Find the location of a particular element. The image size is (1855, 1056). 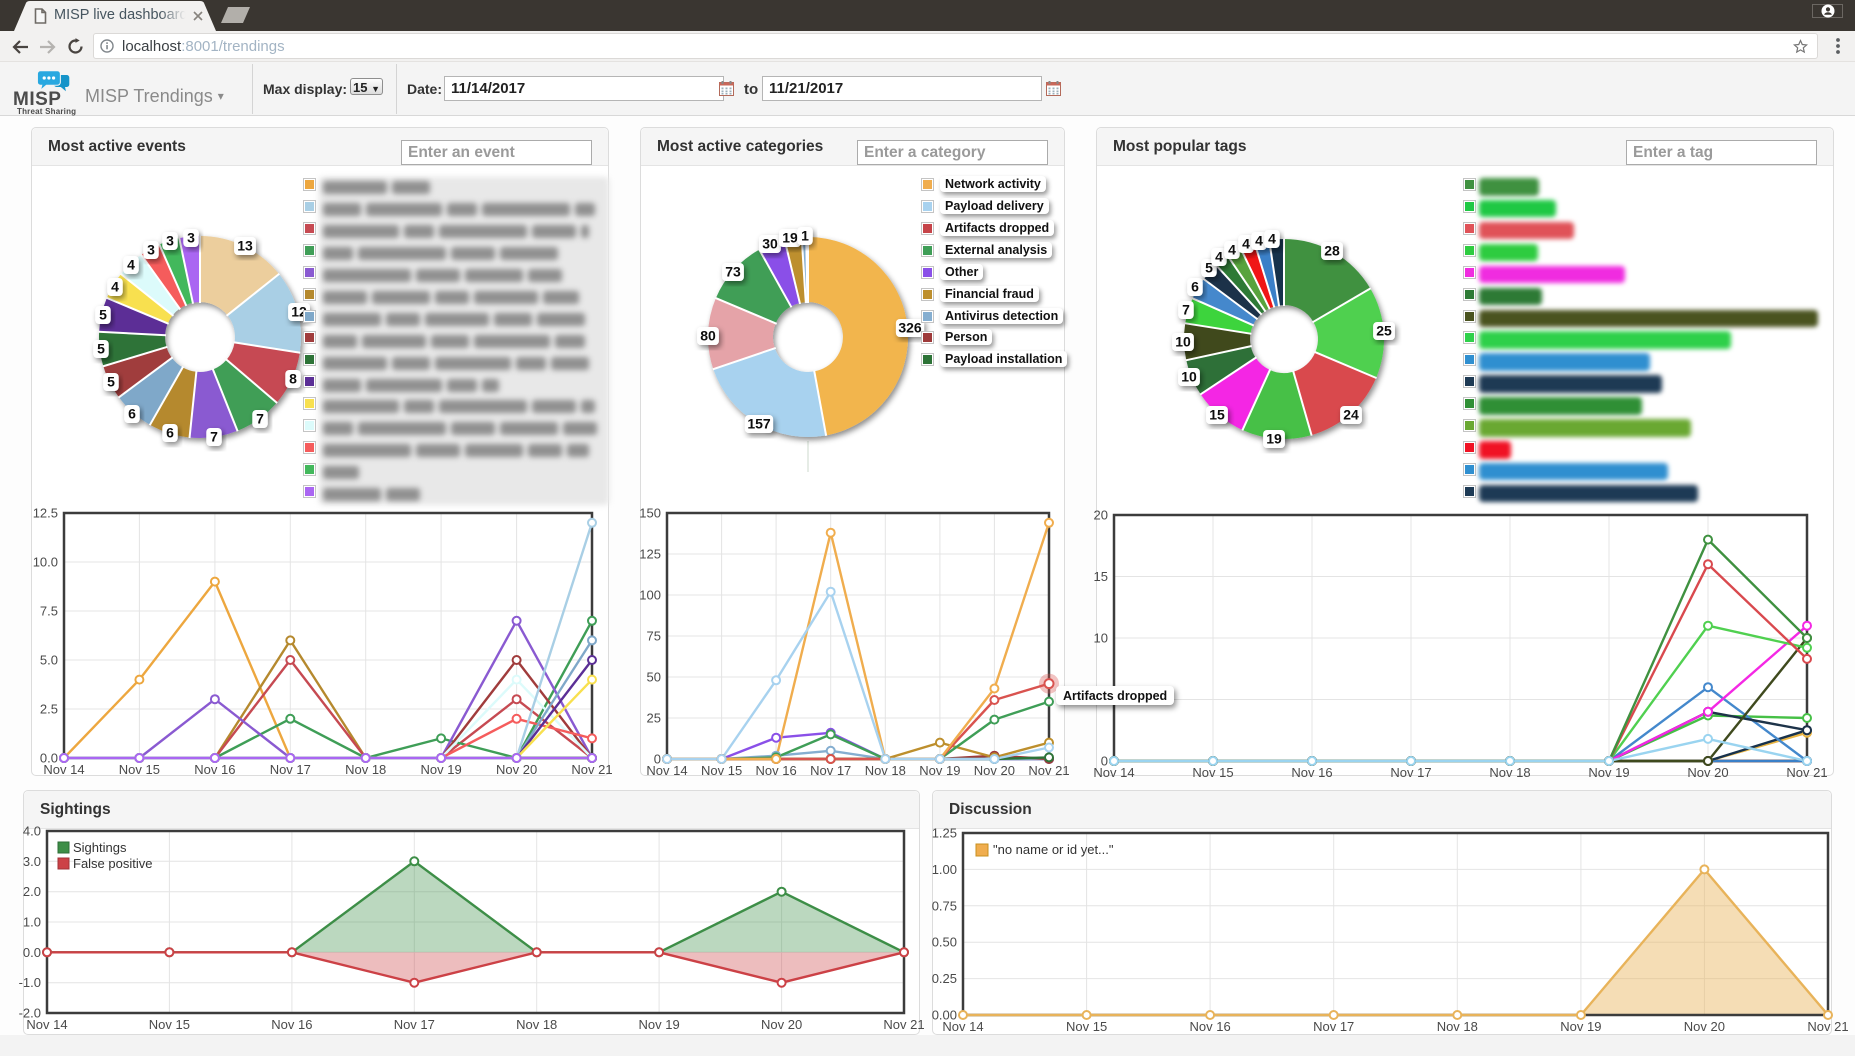

svg-text: 28 is located at coordinates (1332, 251).